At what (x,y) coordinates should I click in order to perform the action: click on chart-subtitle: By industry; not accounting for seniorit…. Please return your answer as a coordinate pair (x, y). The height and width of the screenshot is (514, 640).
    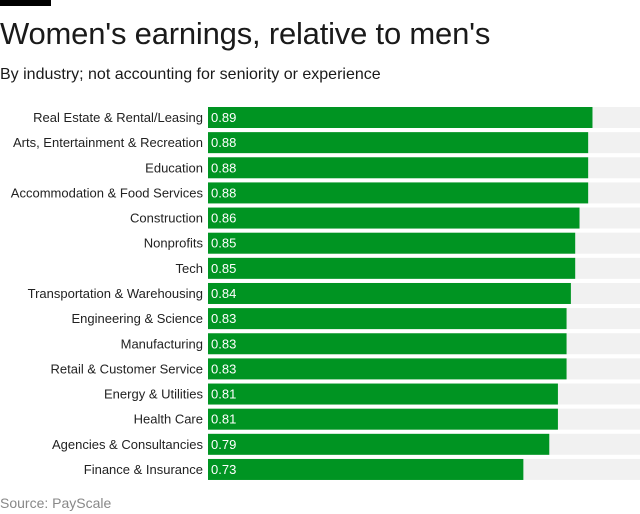
    Looking at the image, I should click on (190, 74).